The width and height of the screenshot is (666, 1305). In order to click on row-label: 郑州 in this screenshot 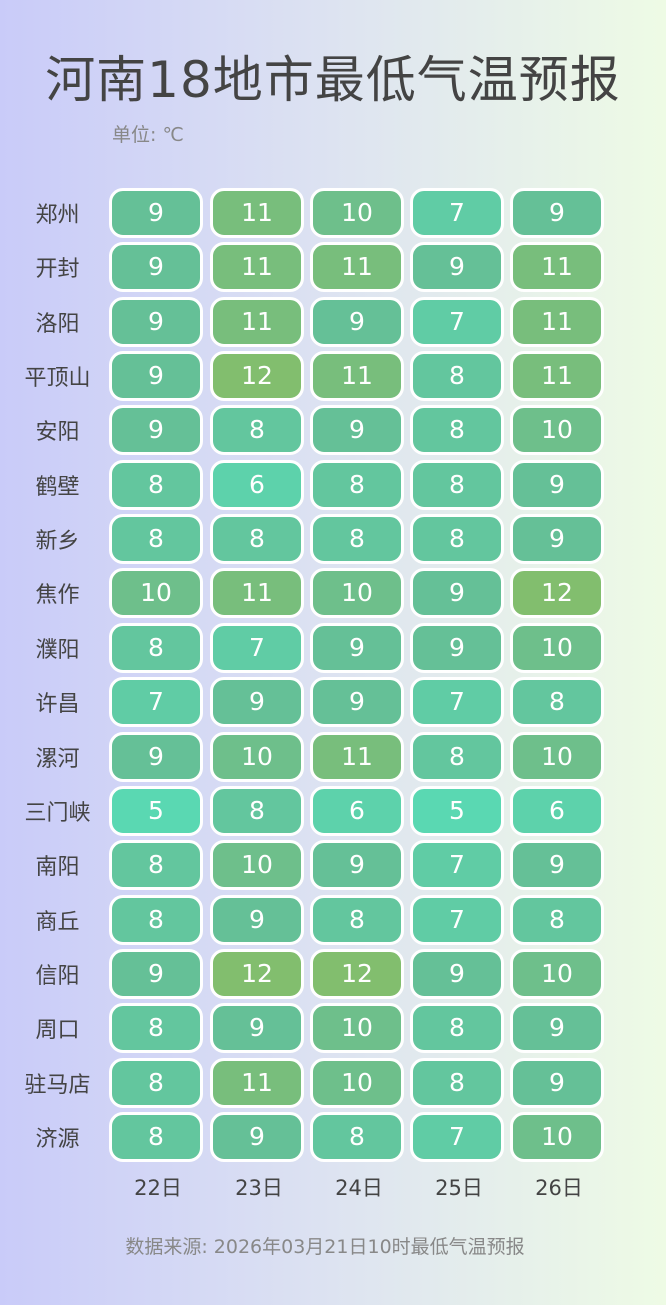, I will do `click(57, 215)`.